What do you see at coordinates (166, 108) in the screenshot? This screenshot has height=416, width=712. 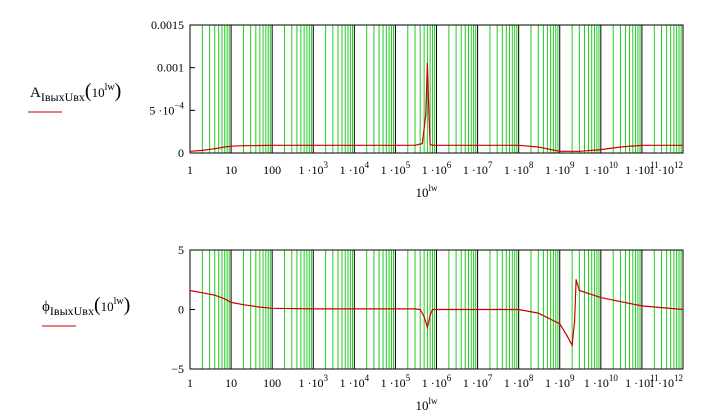 I see `y-tick-label: 5 ·10⁻⁴` at bounding box center [166, 108].